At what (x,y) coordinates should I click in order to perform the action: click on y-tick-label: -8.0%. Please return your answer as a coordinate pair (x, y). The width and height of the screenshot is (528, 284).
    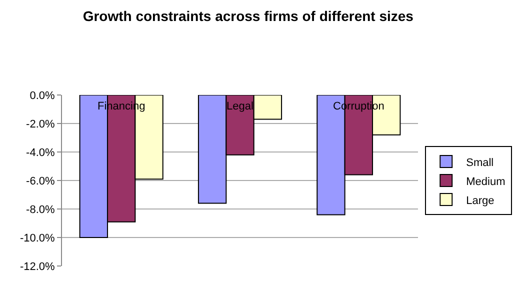
    Looking at the image, I should click on (41, 210).